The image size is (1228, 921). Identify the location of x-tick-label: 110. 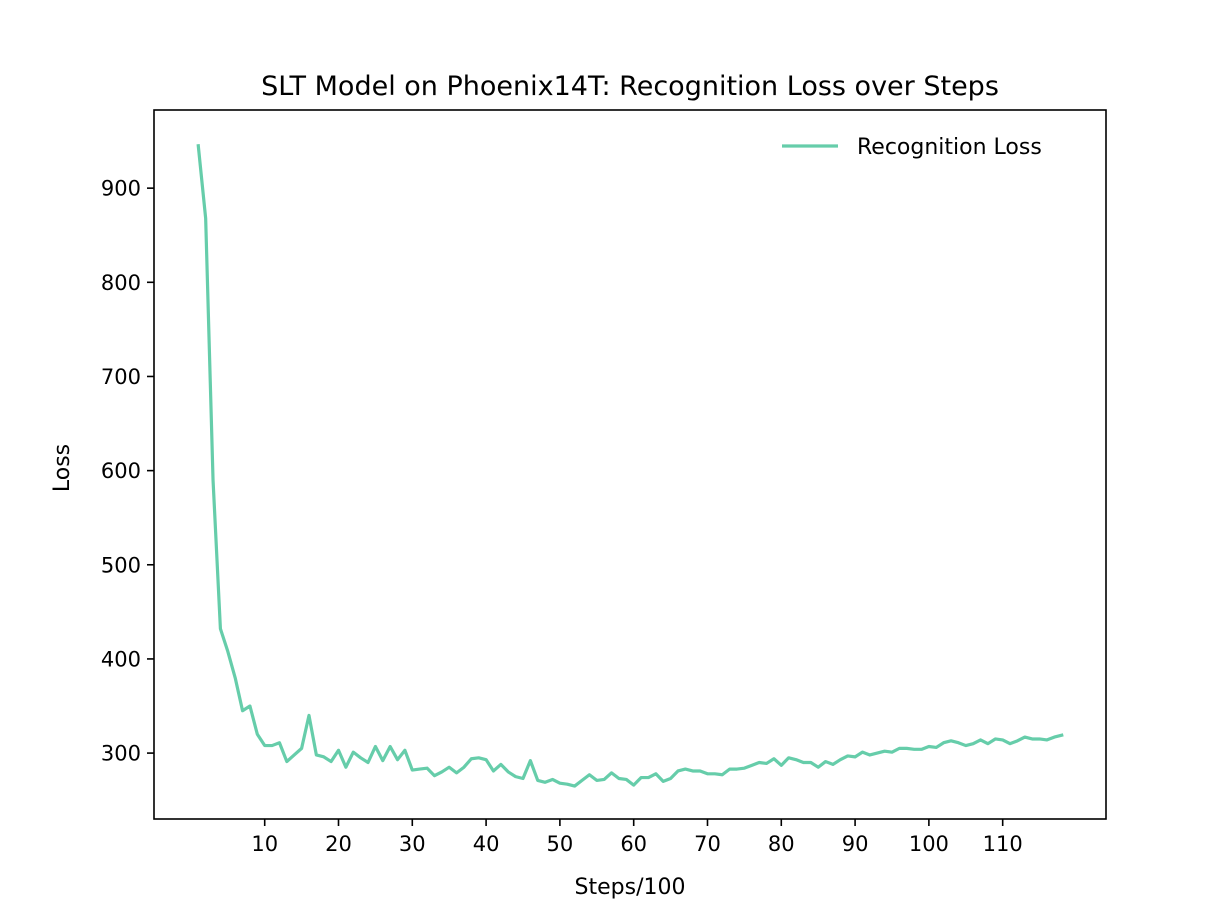
(1003, 844).